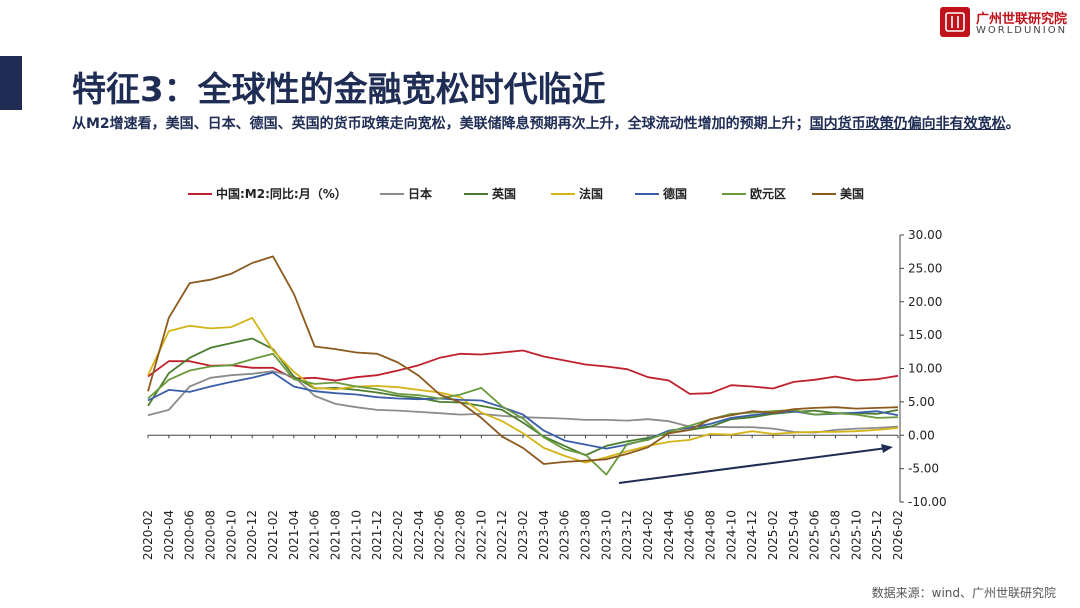 This screenshot has height=608, width=1080. I want to click on x-tick-label: 2022-02, so click(398, 535).